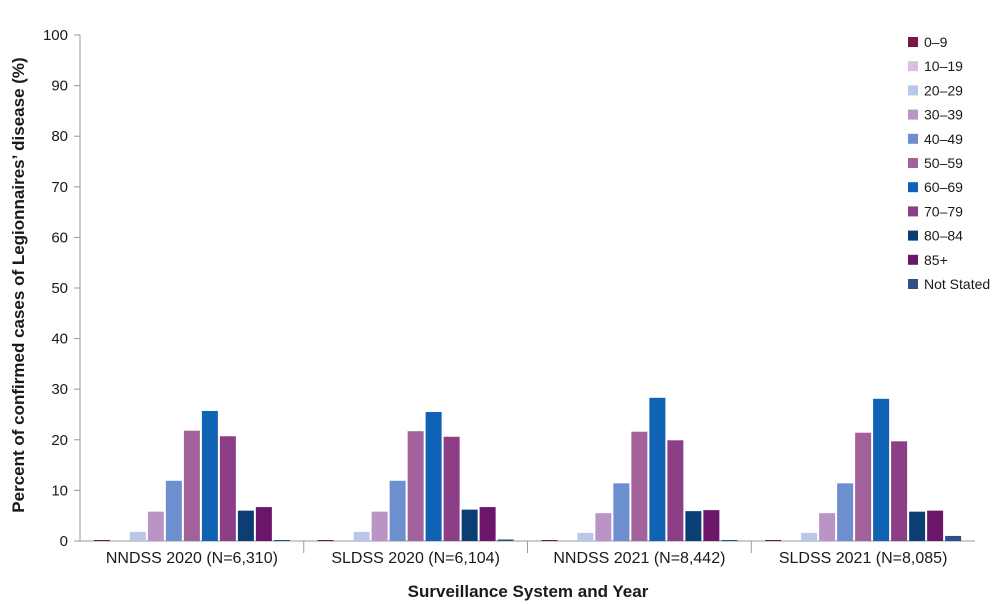 The image size is (1000, 604). I want to click on x-category-label: SLDSS 2021 (N=8,085), so click(863, 558).